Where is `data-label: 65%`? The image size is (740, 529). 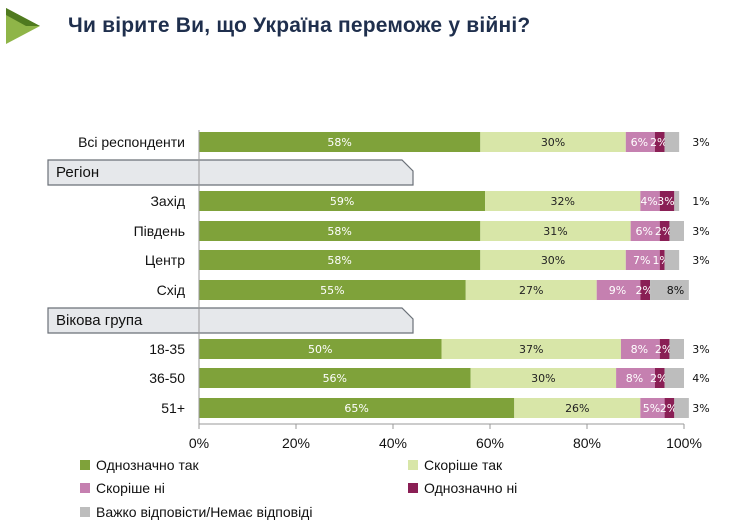
data-label: 65% is located at coordinates (356, 408).